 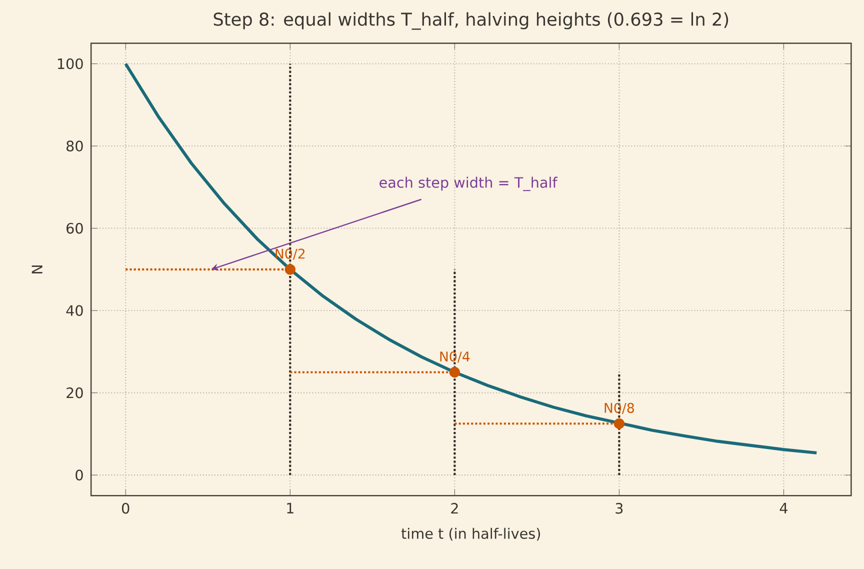 What do you see at coordinates (126, 508) in the screenshot?
I see `x-tick-label: 0` at bounding box center [126, 508].